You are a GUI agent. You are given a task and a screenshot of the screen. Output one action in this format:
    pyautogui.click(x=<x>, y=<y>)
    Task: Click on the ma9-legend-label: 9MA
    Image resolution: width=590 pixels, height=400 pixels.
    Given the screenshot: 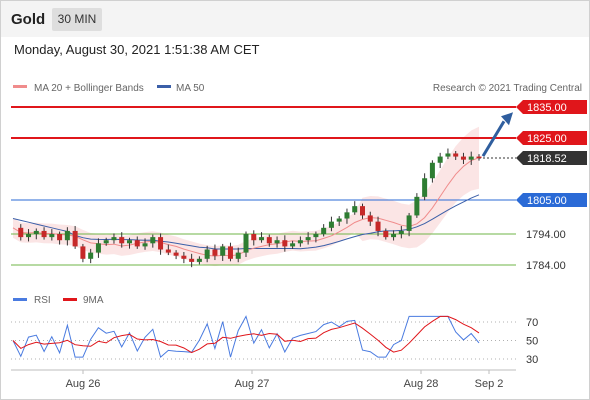 What is the action you would take?
    pyautogui.click(x=93, y=300)
    